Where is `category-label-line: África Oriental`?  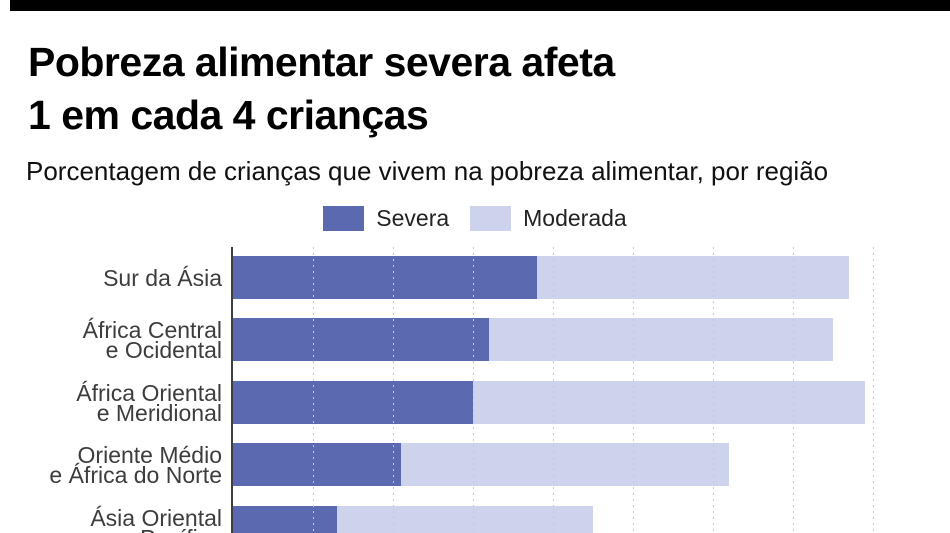
category-label-line: África Oriental is located at coordinates (149, 392).